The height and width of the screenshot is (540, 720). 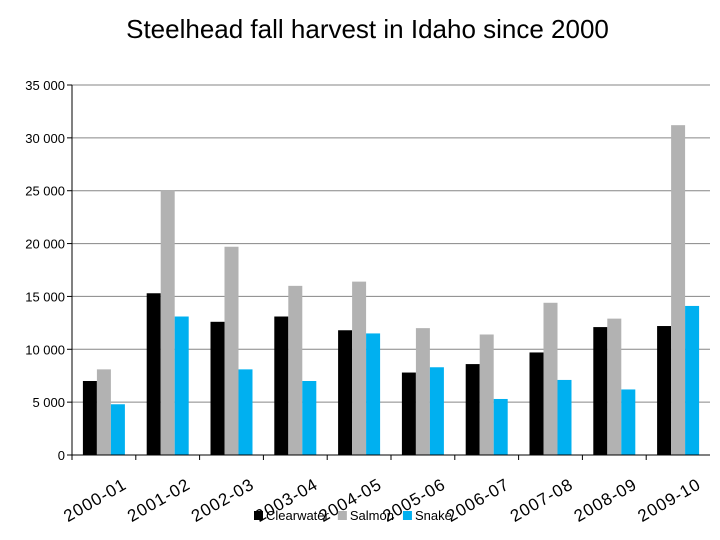 I want to click on legend-swatch-clearwater, so click(x=258, y=515).